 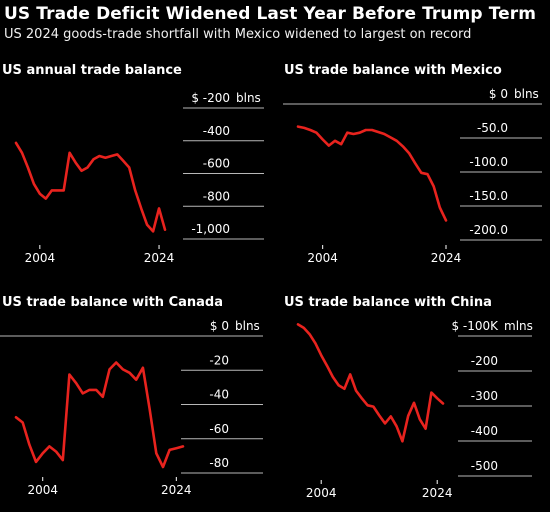 I want to click on y-tick-label: -100.0, so click(x=488, y=162).